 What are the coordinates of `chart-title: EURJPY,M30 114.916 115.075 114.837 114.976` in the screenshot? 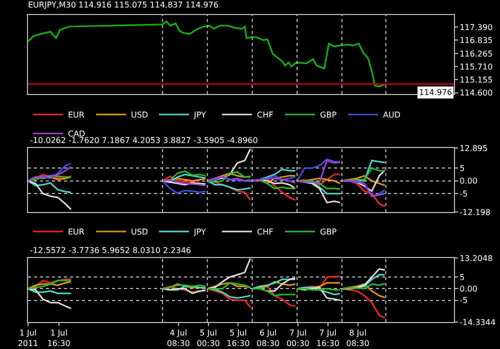 It's located at (123, 5).